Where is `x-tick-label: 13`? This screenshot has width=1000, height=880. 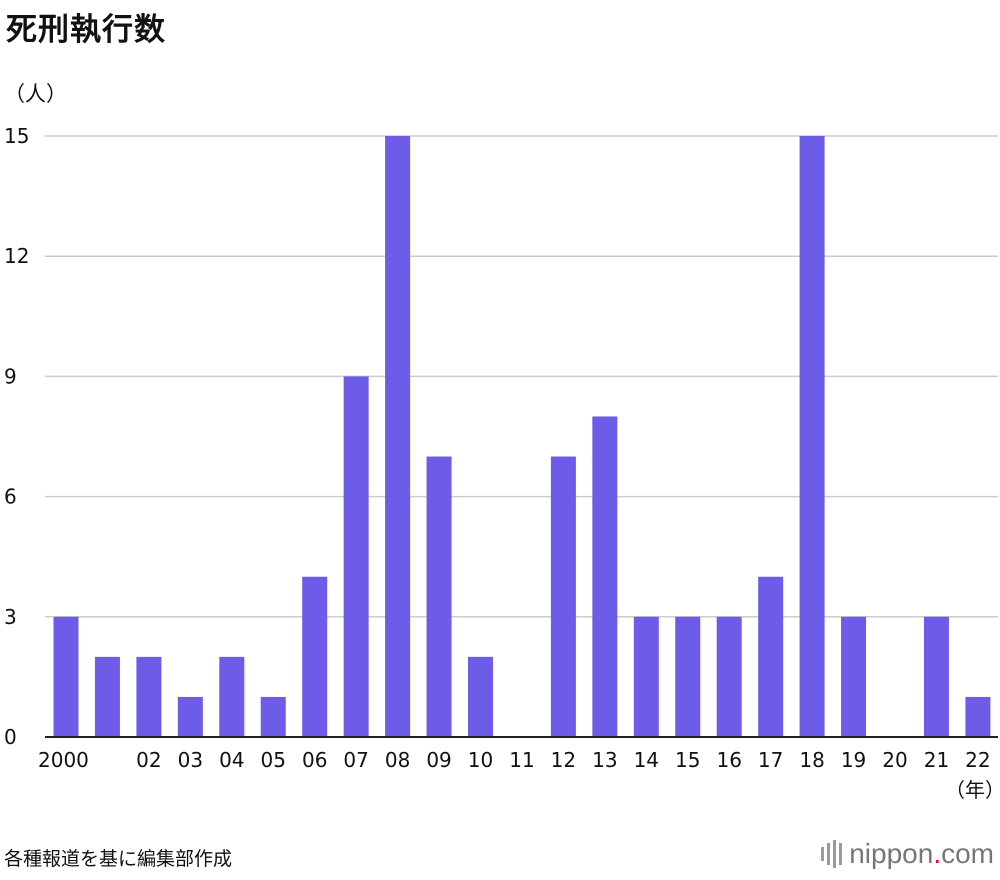 x-tick-label: 13 is located at coordinates (604, 760).